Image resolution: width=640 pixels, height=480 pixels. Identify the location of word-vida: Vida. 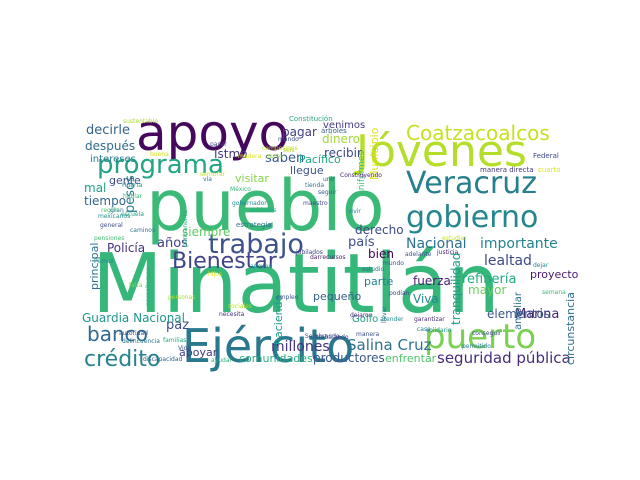
(184, 348).